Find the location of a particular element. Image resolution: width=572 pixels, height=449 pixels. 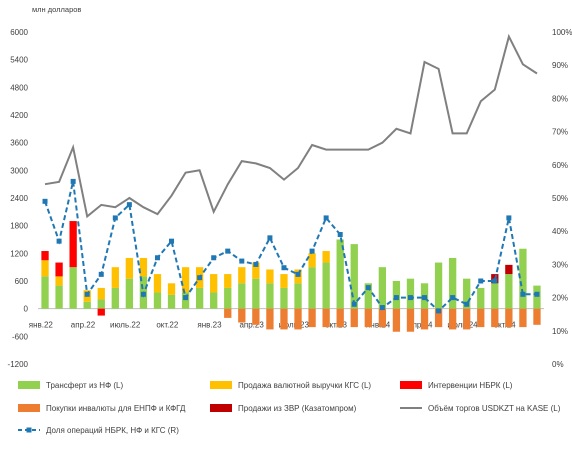

y-right-tick: 80% is located at coordinates (560, 98).